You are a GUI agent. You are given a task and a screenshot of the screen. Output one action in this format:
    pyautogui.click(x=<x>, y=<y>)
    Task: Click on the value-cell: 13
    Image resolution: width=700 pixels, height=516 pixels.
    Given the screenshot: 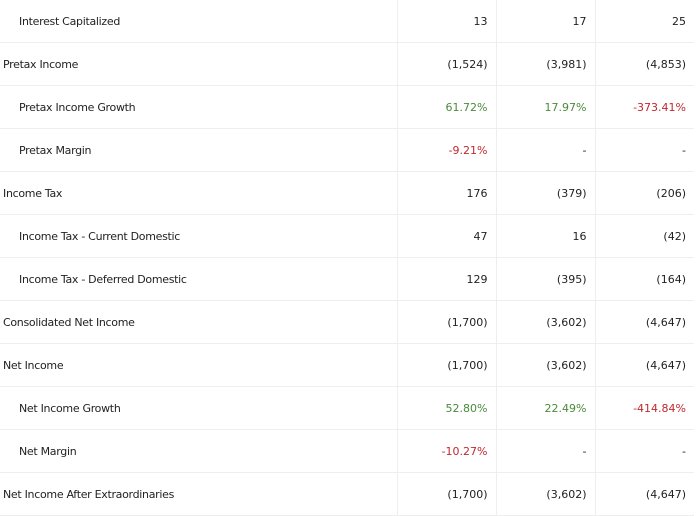 What is the action you would take?
    pyautogui.click(x=446, y=21)
    